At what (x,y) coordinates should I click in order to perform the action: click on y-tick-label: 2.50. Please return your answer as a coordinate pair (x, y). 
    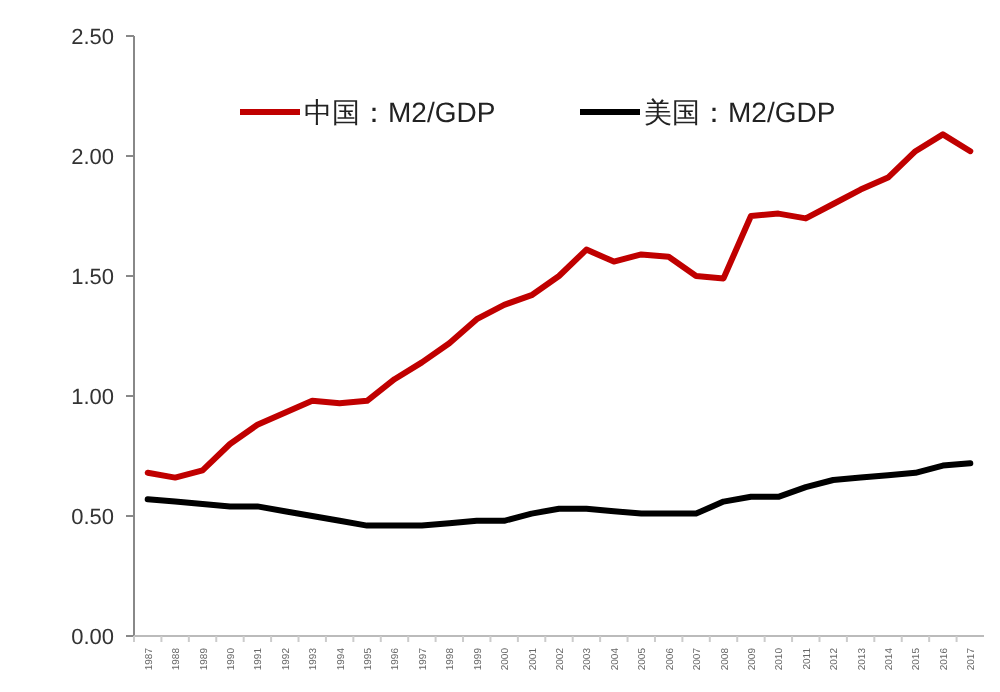
    Looking at the image, I should click on (92, 38).